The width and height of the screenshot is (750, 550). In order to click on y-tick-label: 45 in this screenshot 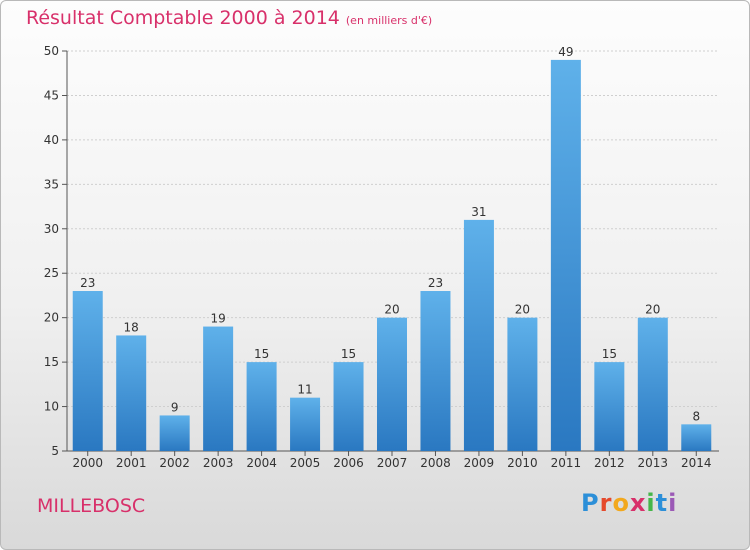, I will do `click(51, 95)`.